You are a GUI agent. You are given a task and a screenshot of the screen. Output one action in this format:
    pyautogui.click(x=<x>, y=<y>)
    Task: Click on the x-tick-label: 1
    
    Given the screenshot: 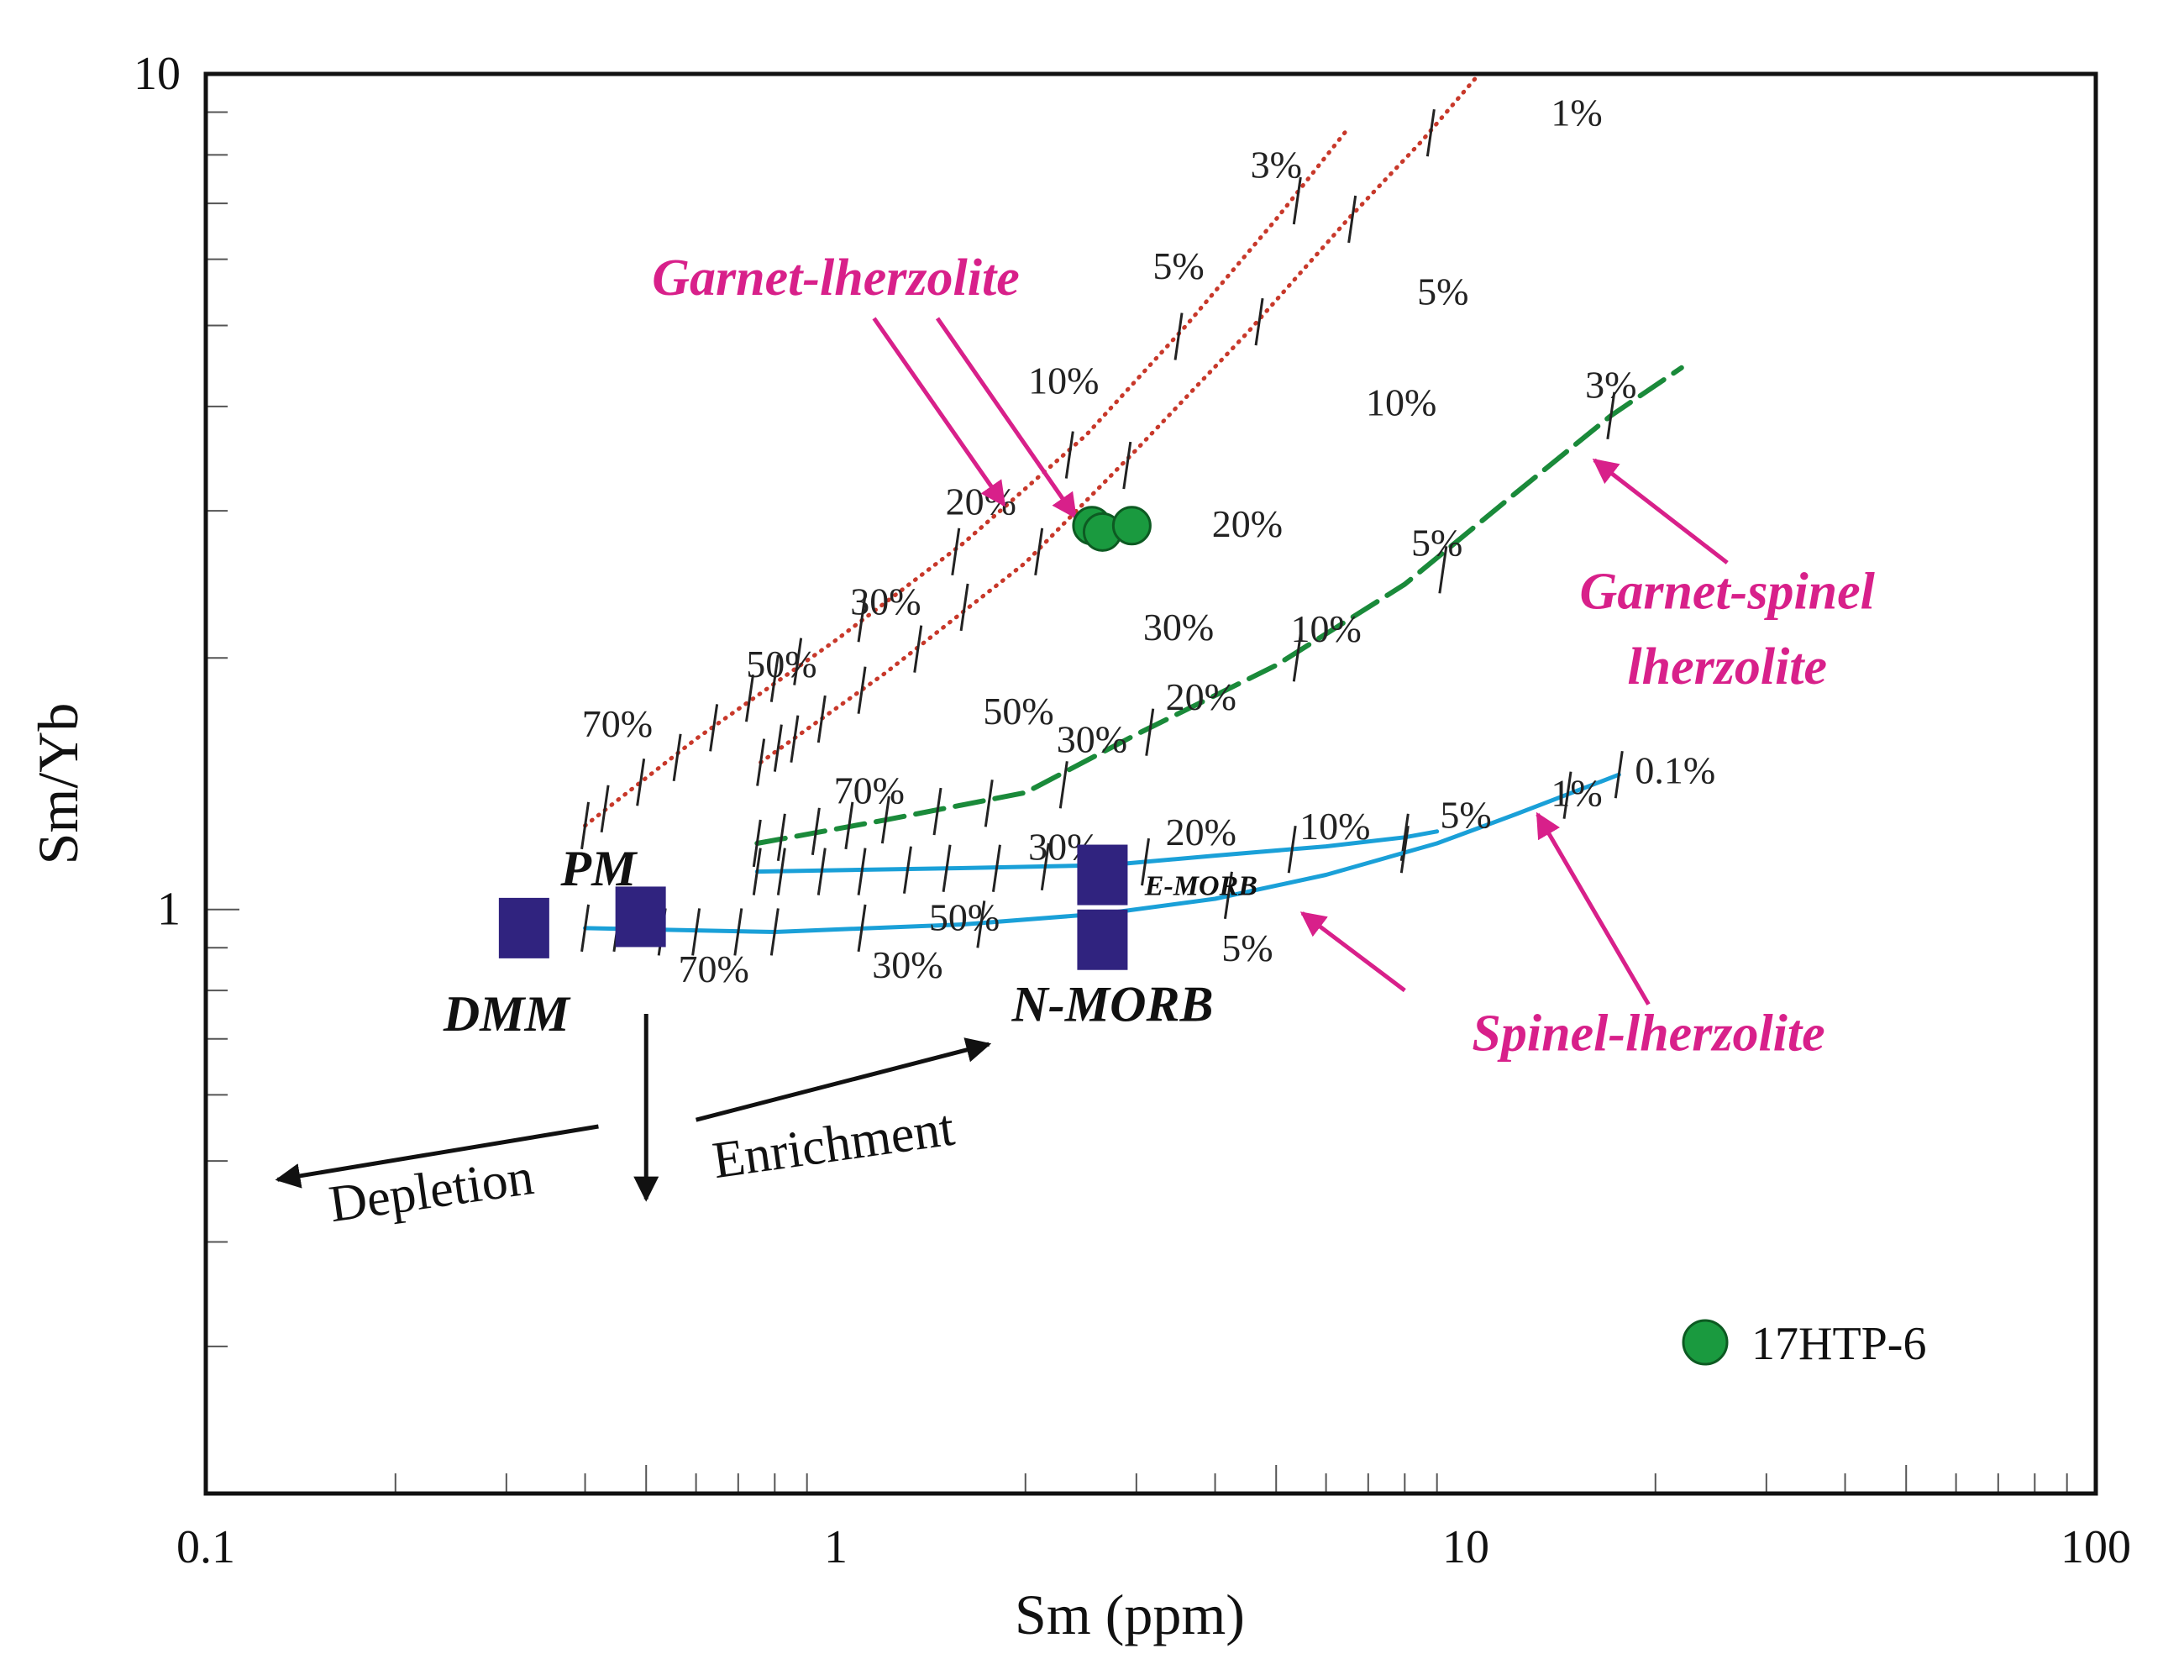 What is the action you would take?
    pyautogui.click(x=836, y=1547)
    